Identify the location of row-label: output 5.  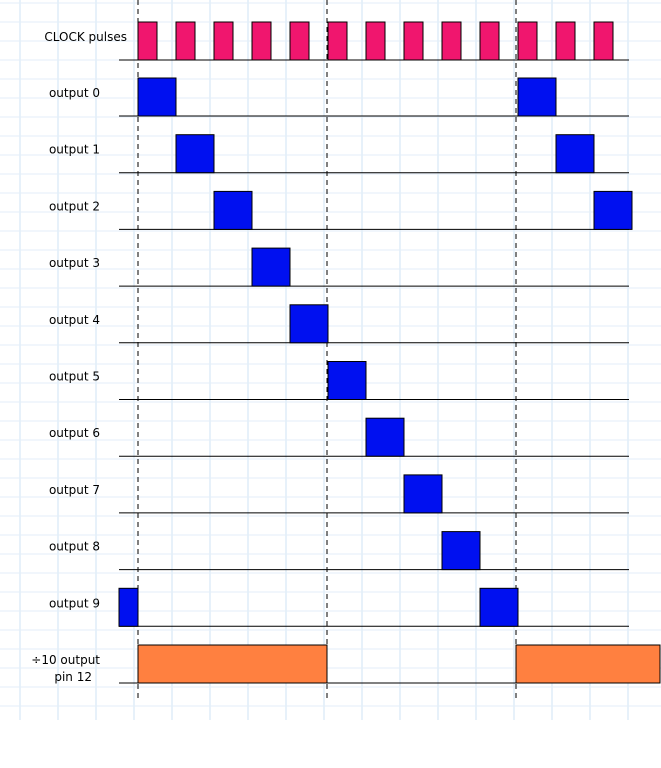
(74, 377).